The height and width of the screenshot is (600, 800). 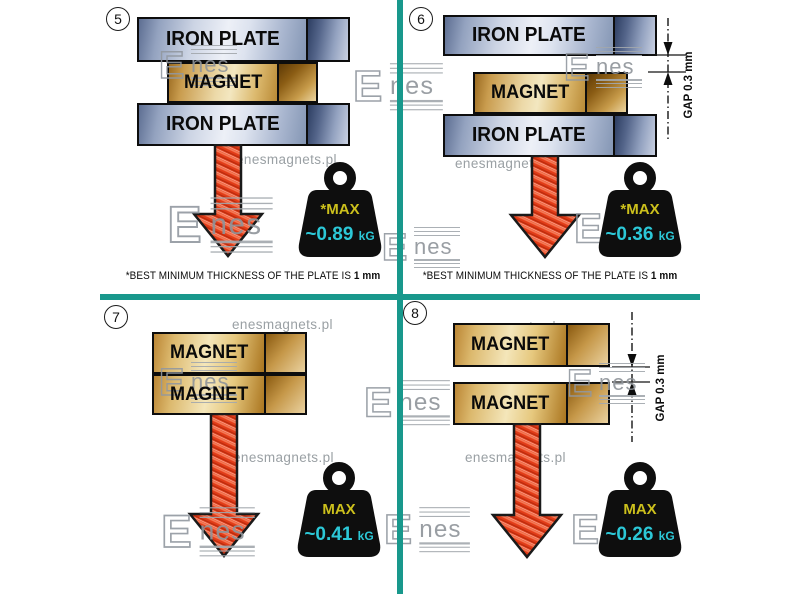 I want to click on panel-number-6: 6, so click(x=421, y=19).